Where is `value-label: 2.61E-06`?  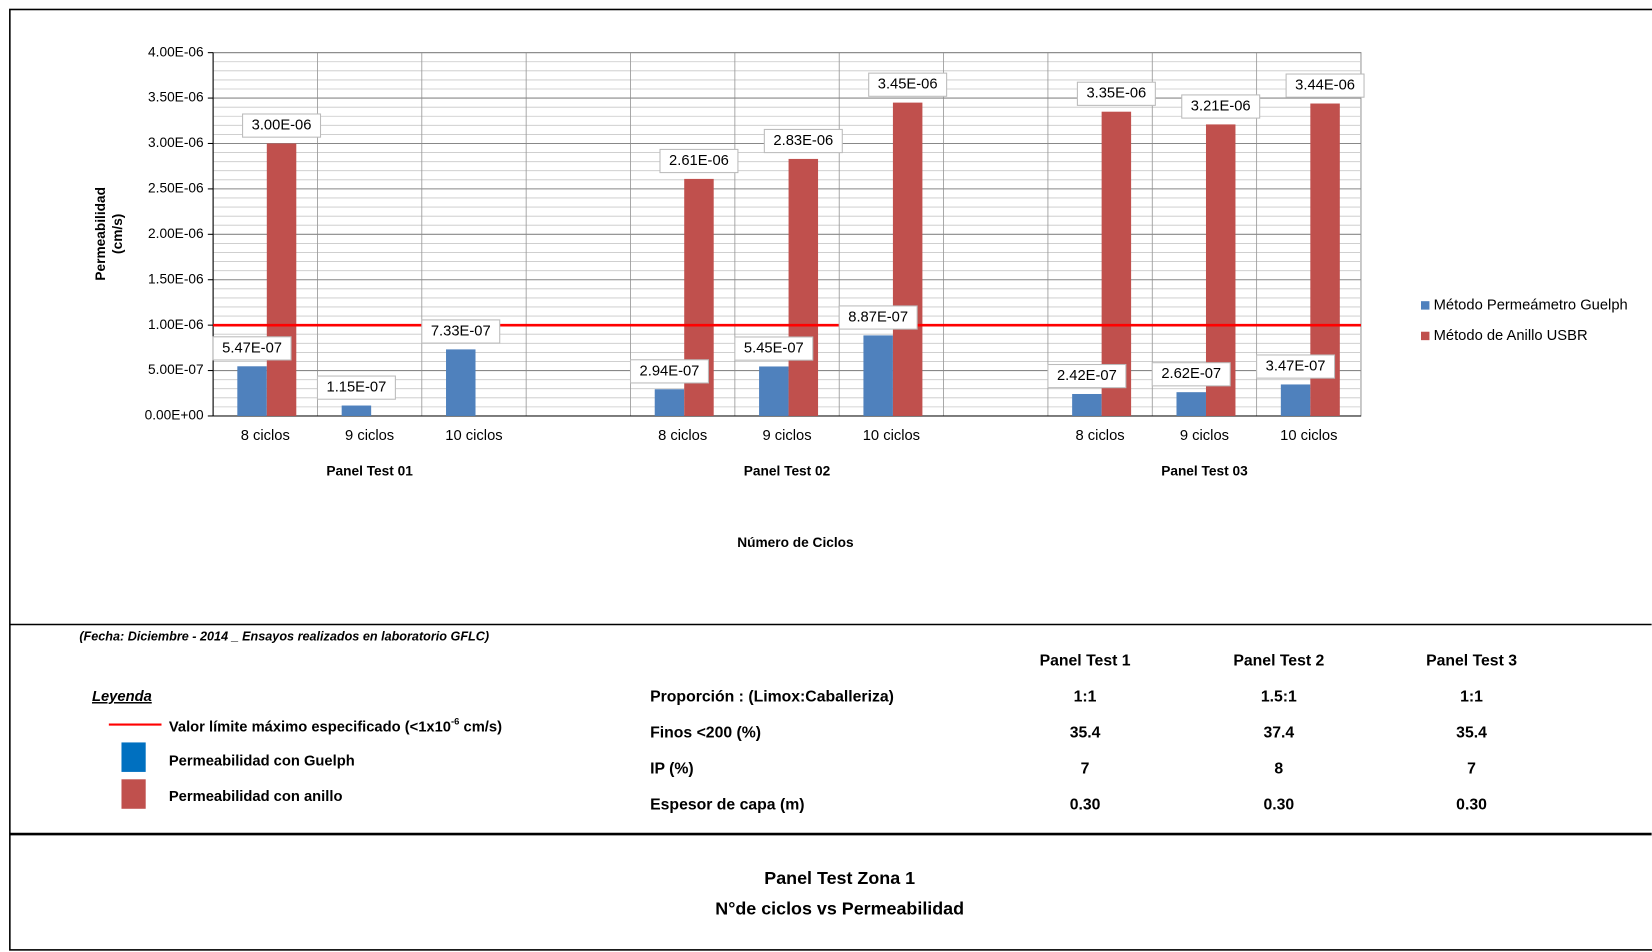 value-label: 2.61E-06 is located at coordinates (699, 161).